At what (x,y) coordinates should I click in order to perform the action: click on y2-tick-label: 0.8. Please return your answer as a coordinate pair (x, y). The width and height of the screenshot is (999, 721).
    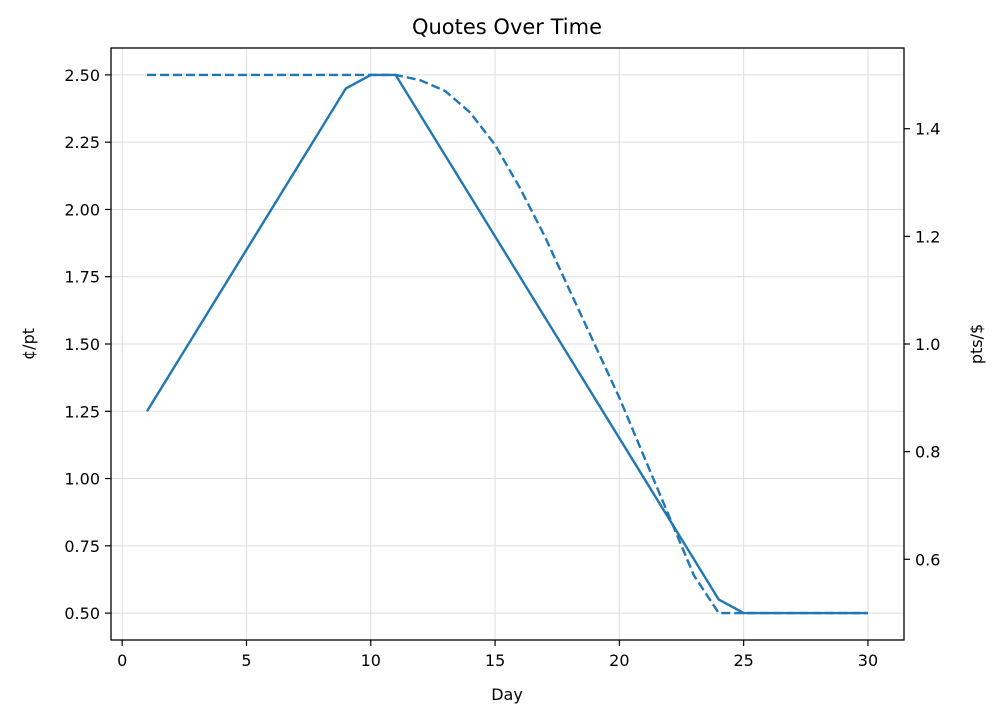
    Looking at the image, I should click on (927, 452).